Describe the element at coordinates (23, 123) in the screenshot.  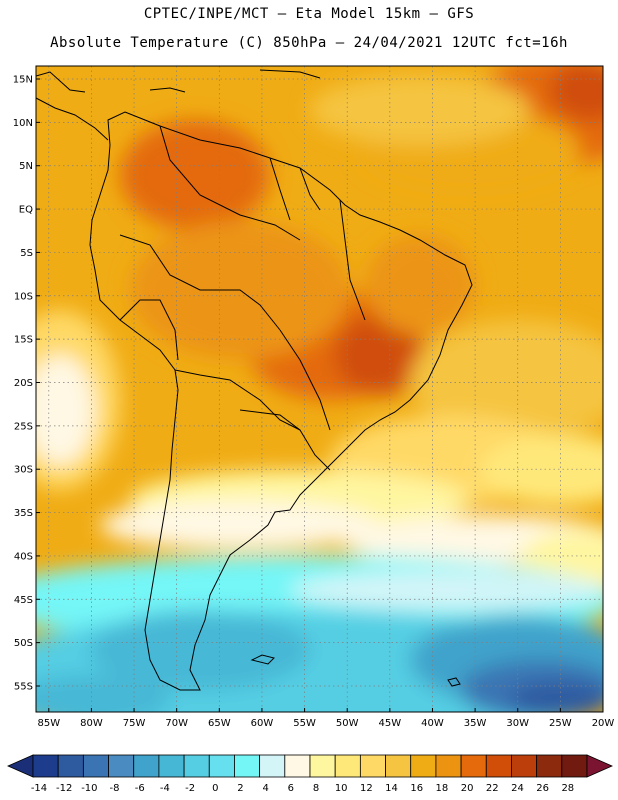
I see `lat-label: 10N` at that location.